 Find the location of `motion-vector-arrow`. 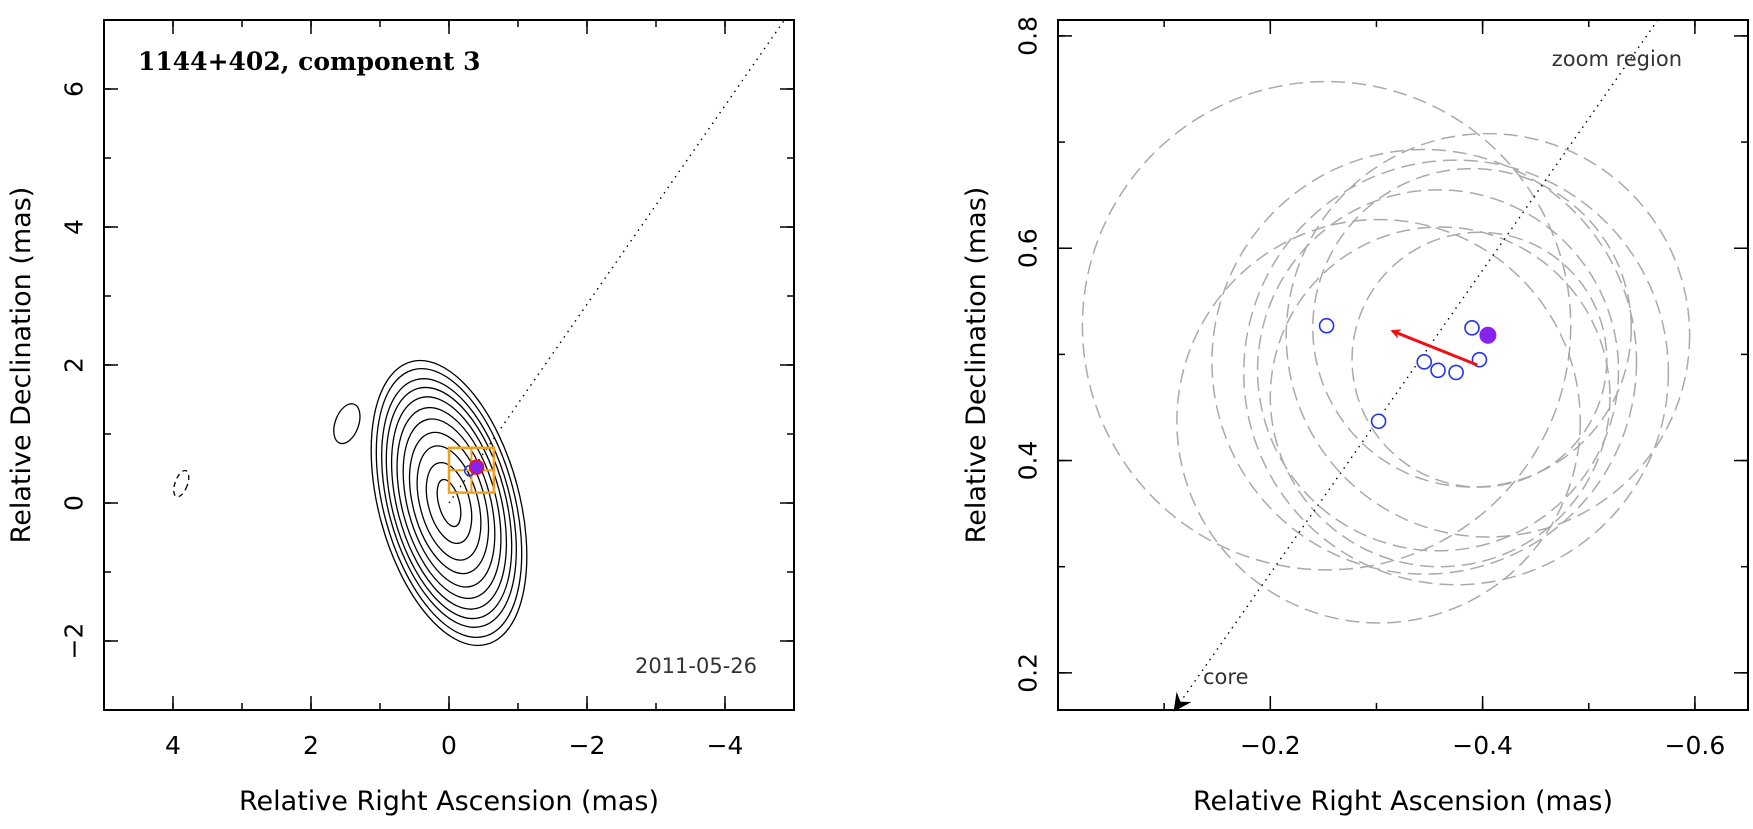

motion-vector-arrow is located at coordinates (1434, 348).